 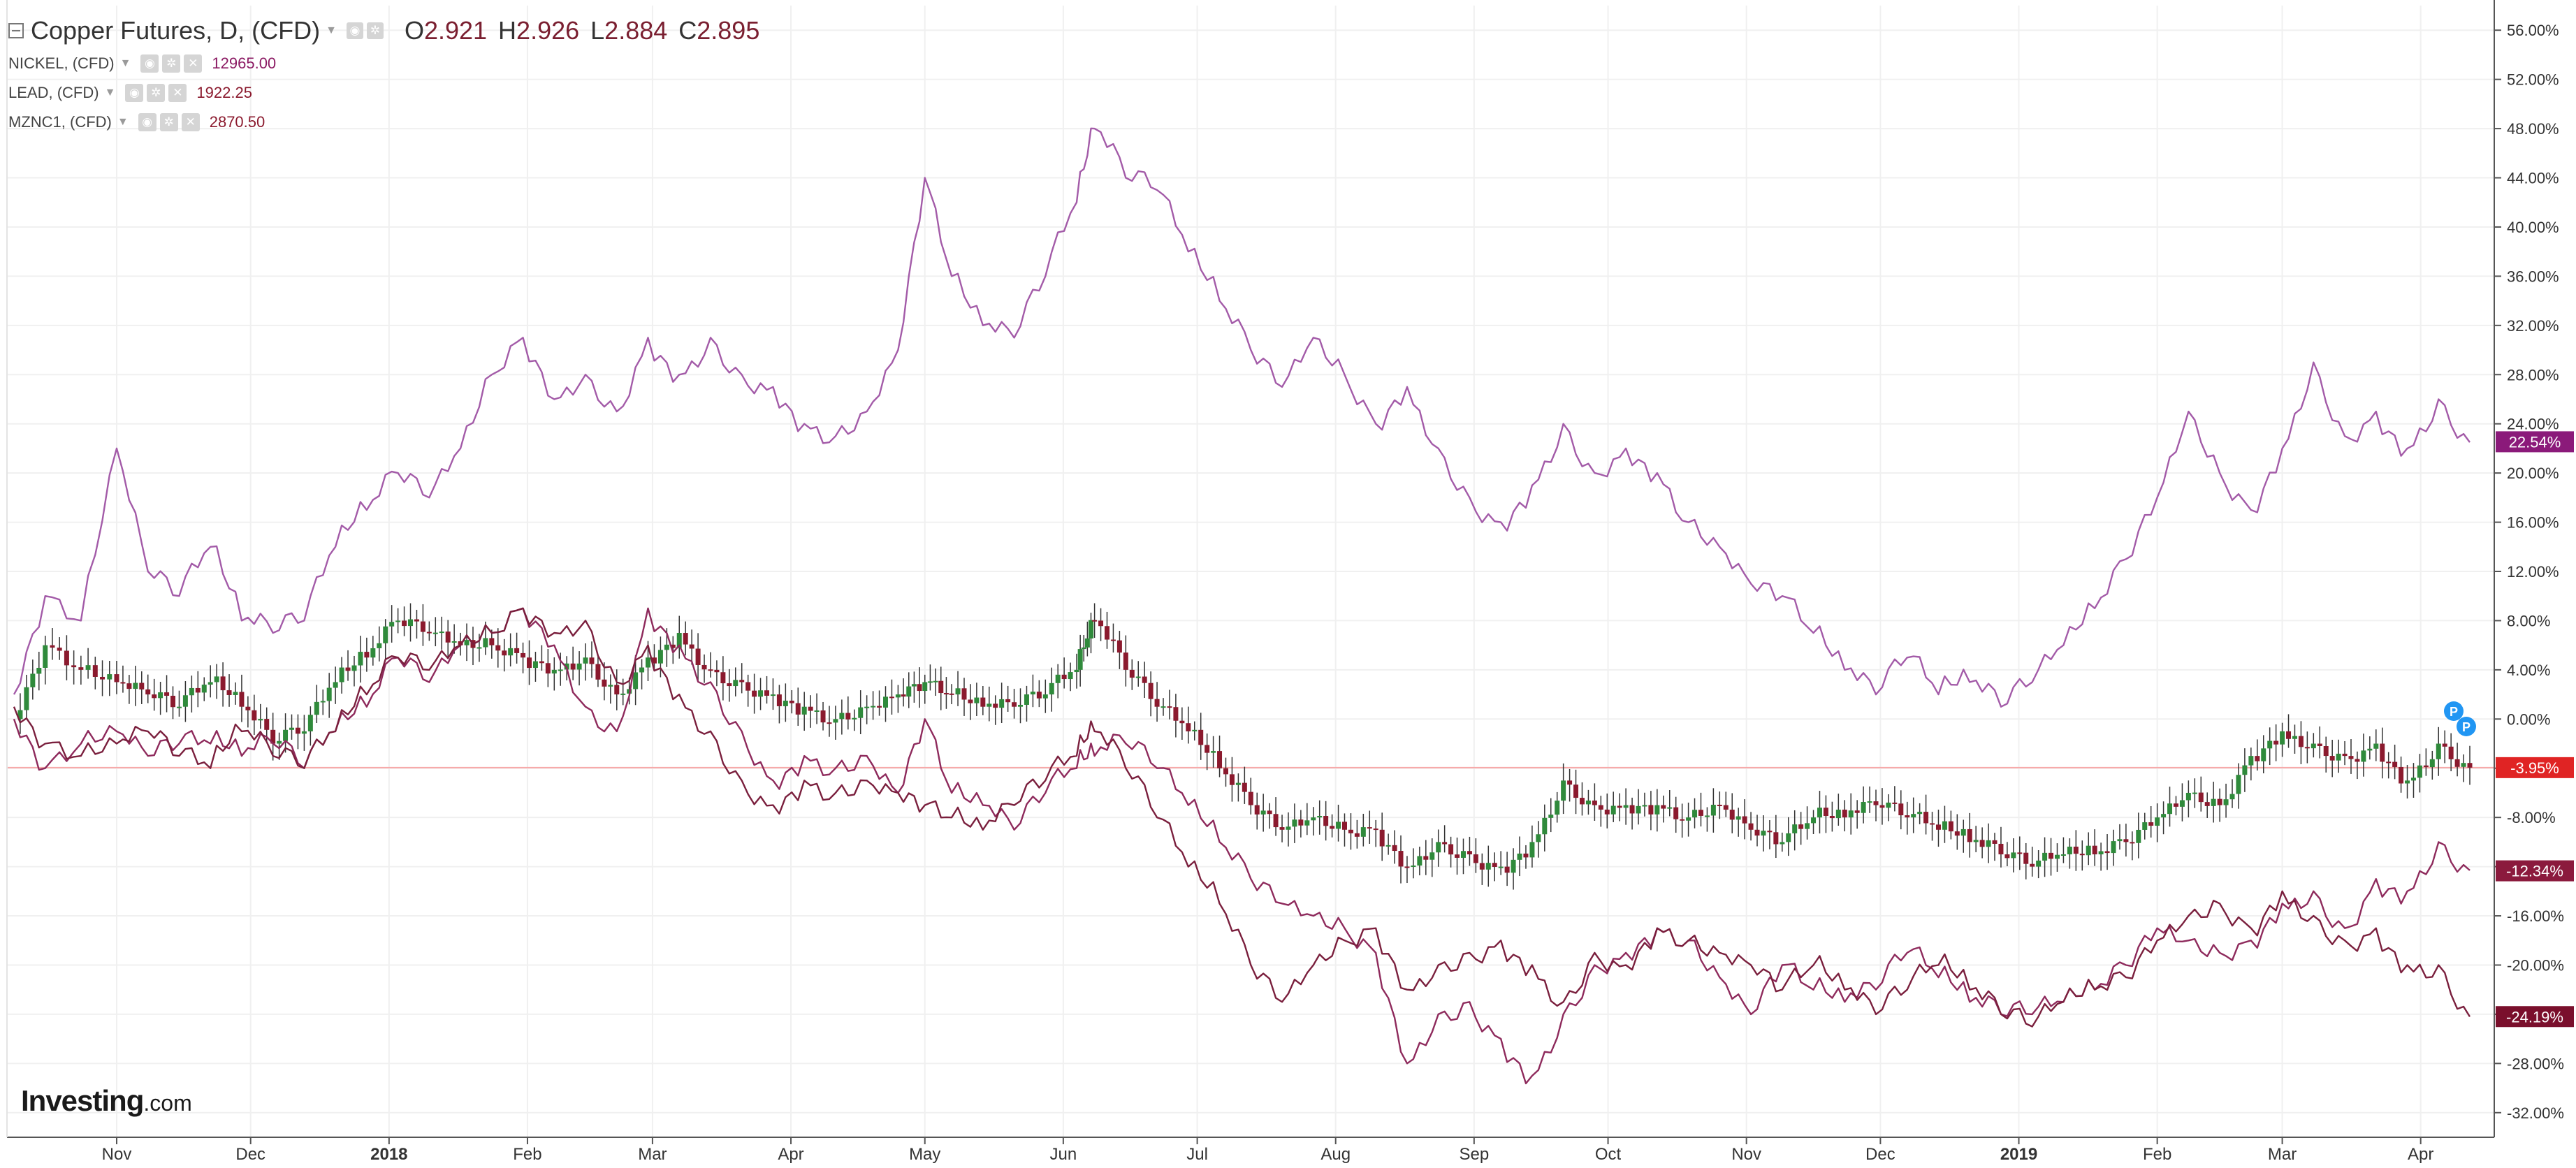 I want to click on overlay-name-nickel: NICKEL, (CFD), so click(x=61, y=63).